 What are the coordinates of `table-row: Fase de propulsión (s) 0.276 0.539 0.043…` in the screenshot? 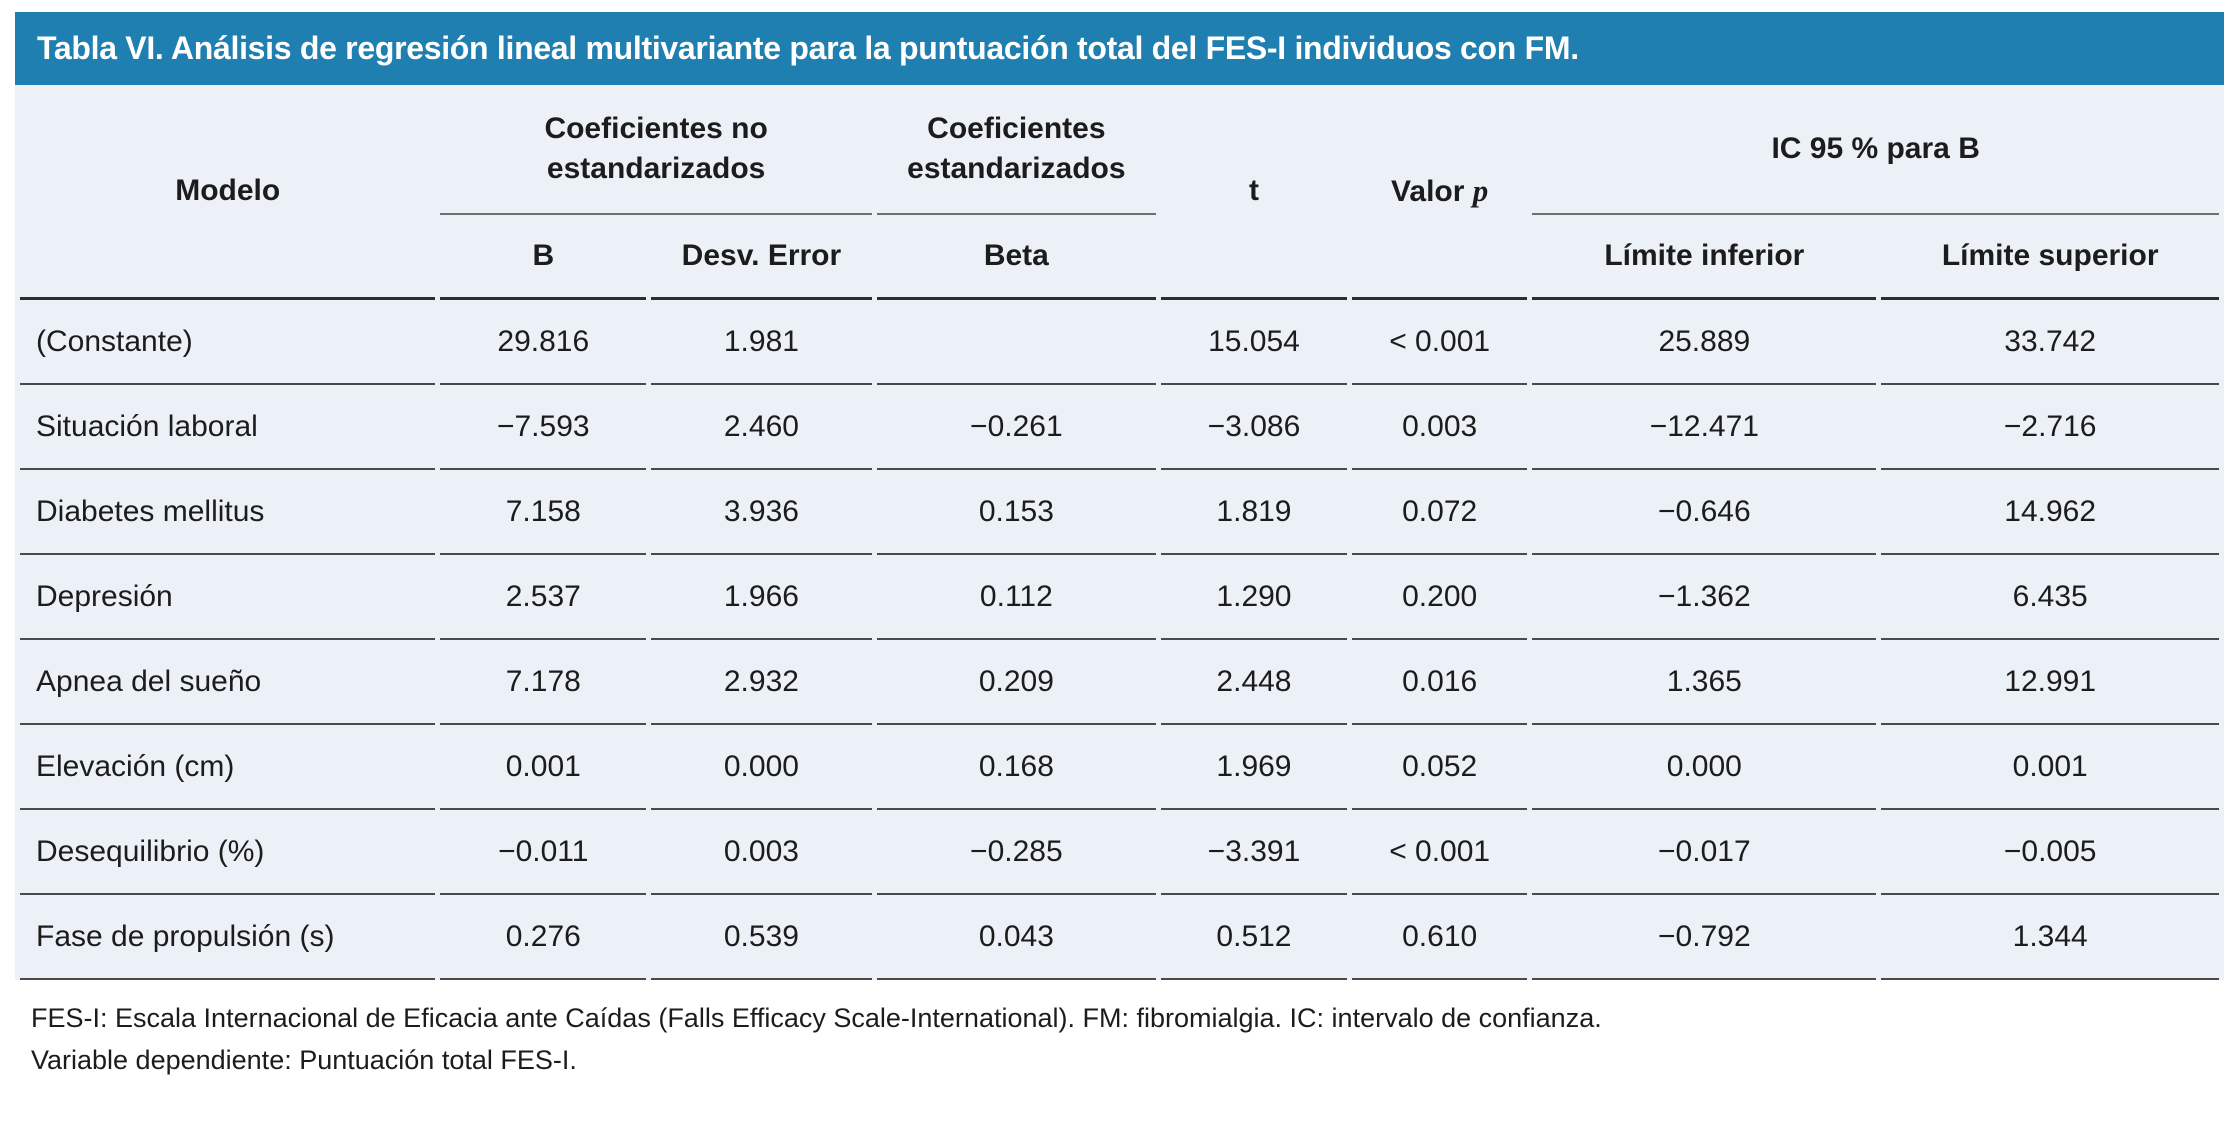 It's located at (1119, 937).